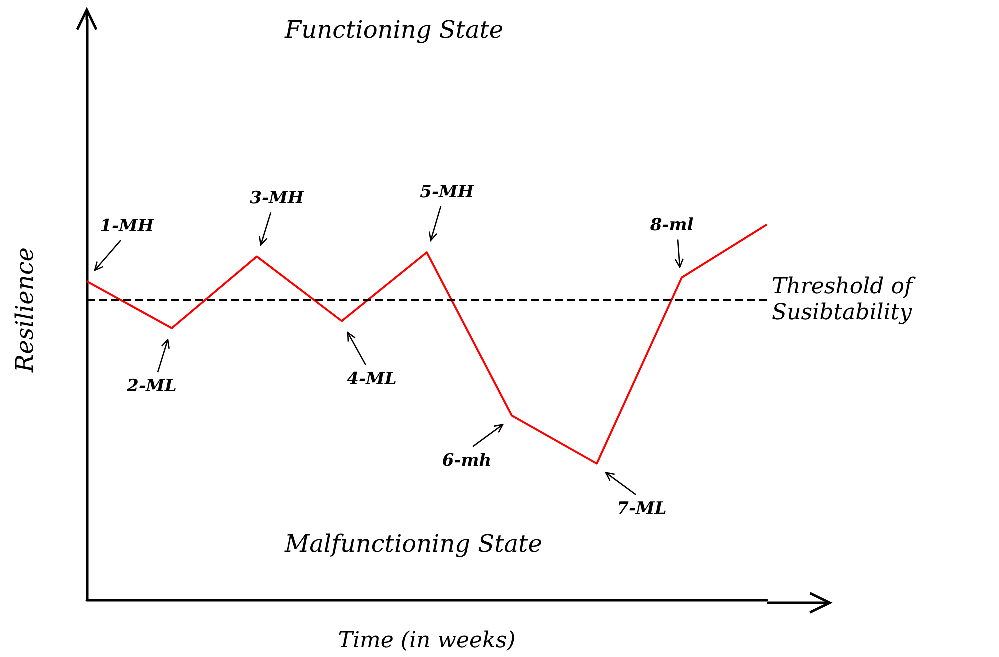 Image resolution: width=999 pixels, height=657 pixels. I want to click on ref-line-label: Threshold of Susibtability, so click(846, 300).